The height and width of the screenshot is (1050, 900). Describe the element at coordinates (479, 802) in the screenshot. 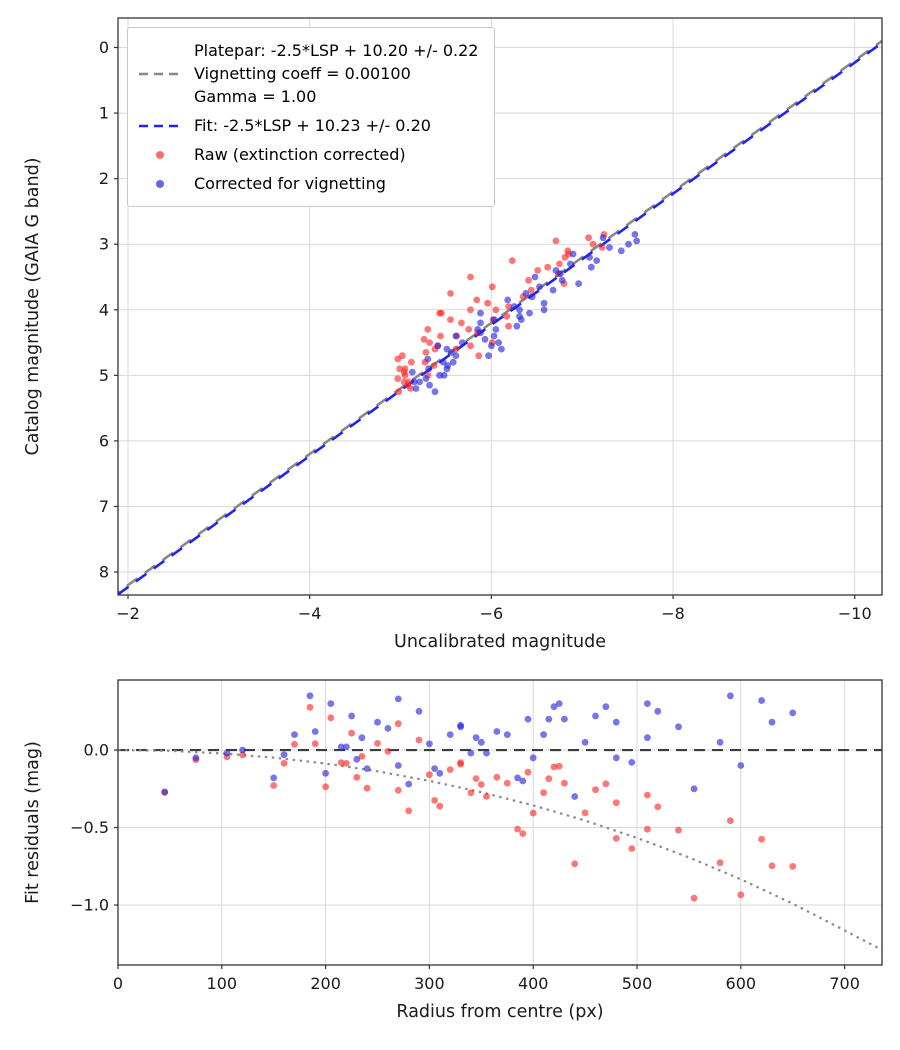

I see `series-raw` at that location.